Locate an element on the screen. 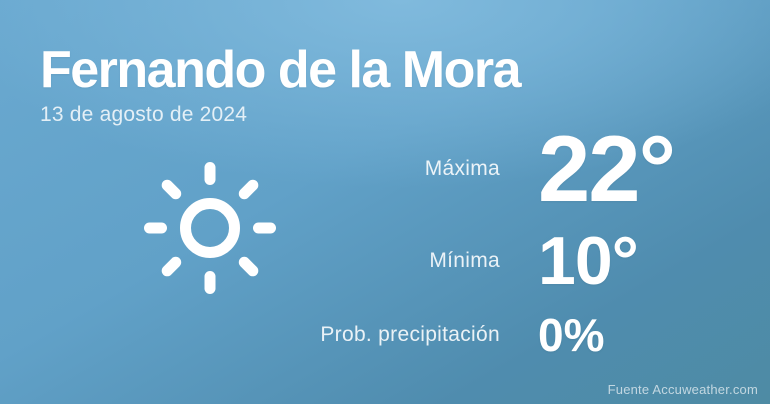 The height and width of the screenshot is (404, 770). page-title: Fernando de la Mora is located at coordinates (281, 70).